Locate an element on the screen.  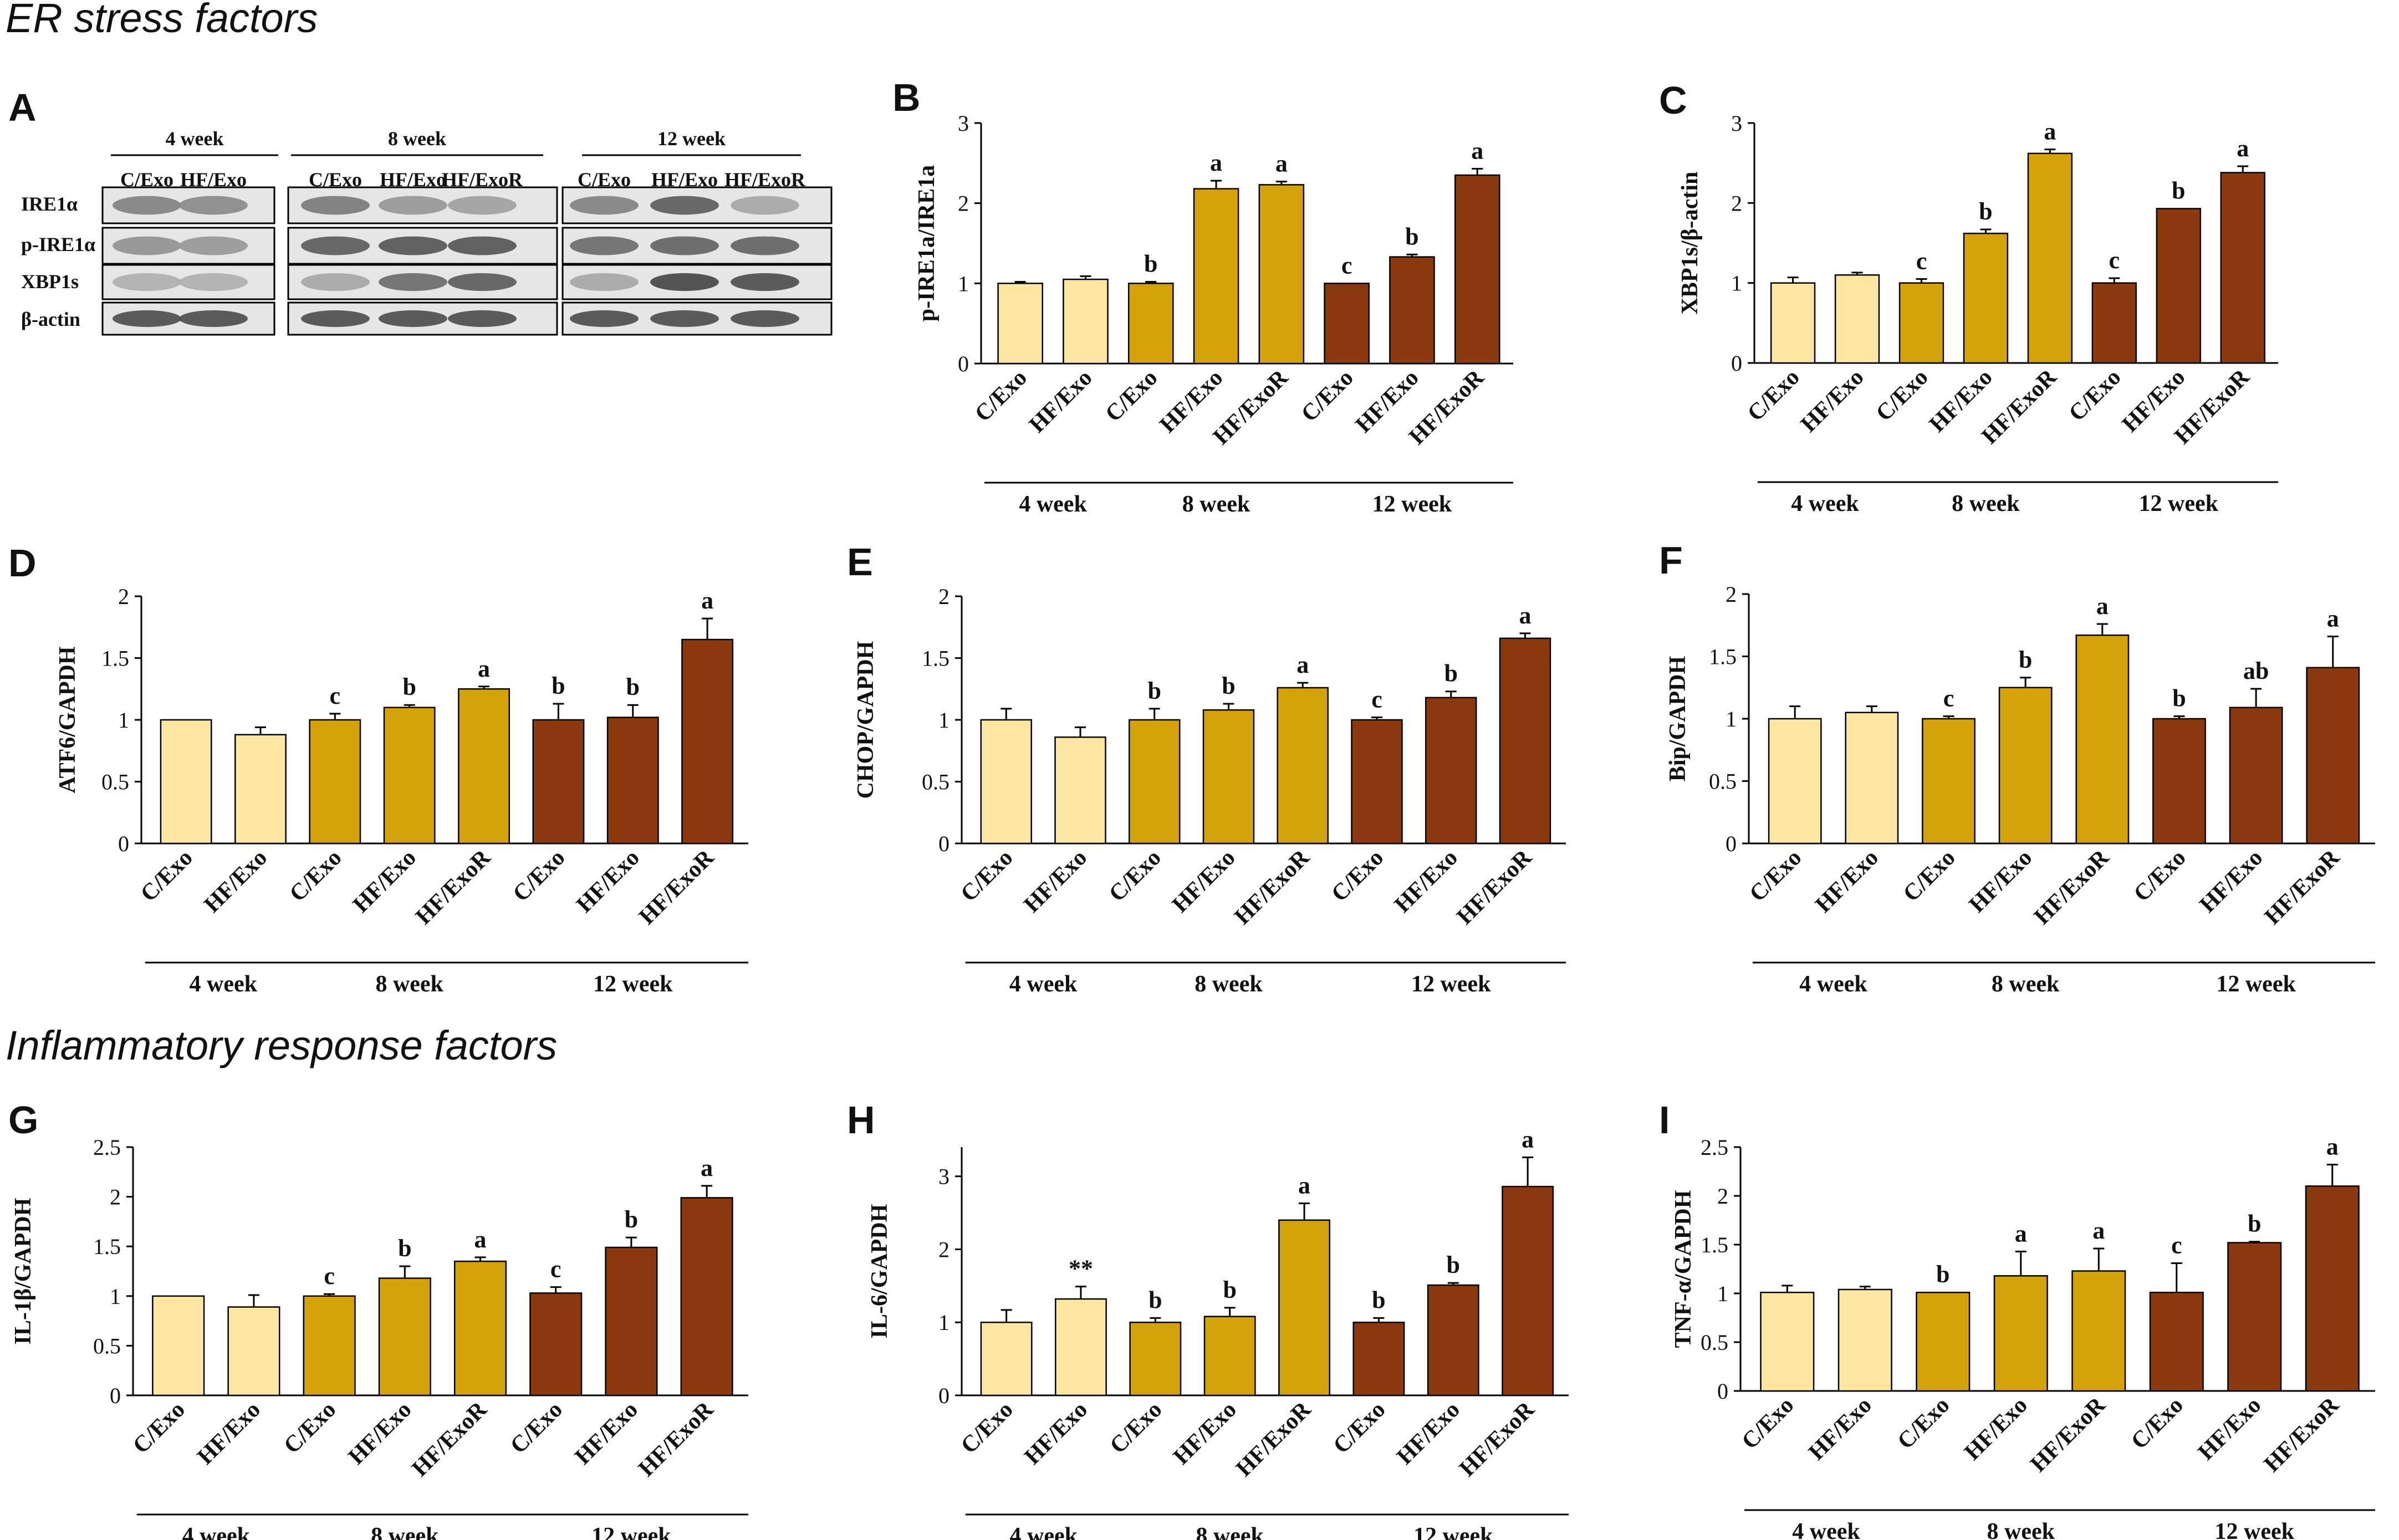
panel-label-G: G is located at coordinates (23, 1120).